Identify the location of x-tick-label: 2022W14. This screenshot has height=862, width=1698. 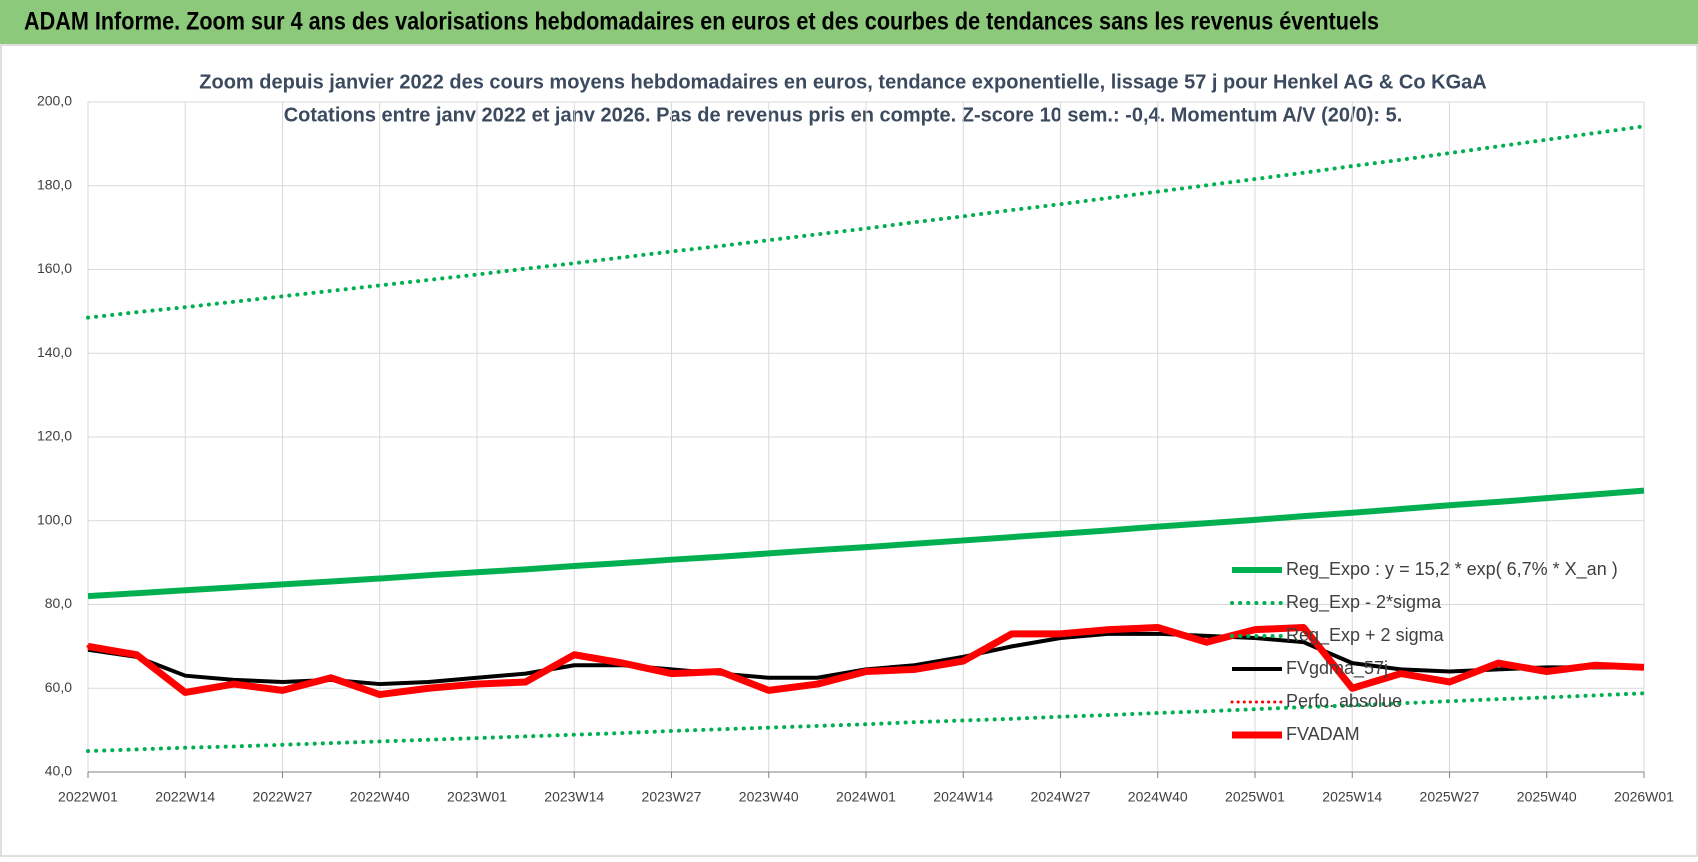
(185, 797).